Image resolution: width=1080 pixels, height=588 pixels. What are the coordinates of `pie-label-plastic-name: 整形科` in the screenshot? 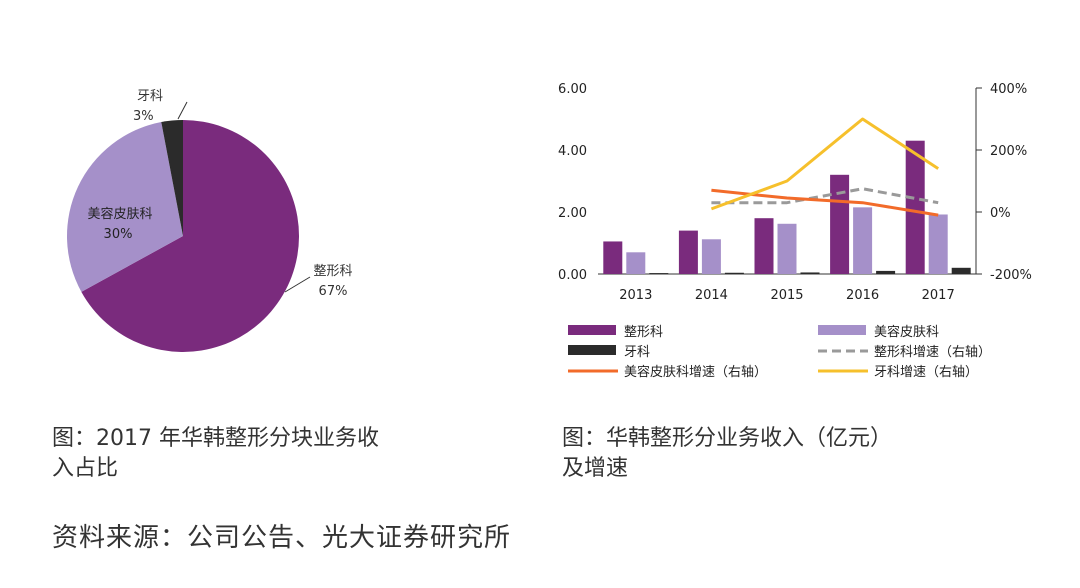 It's located at (332, 271).